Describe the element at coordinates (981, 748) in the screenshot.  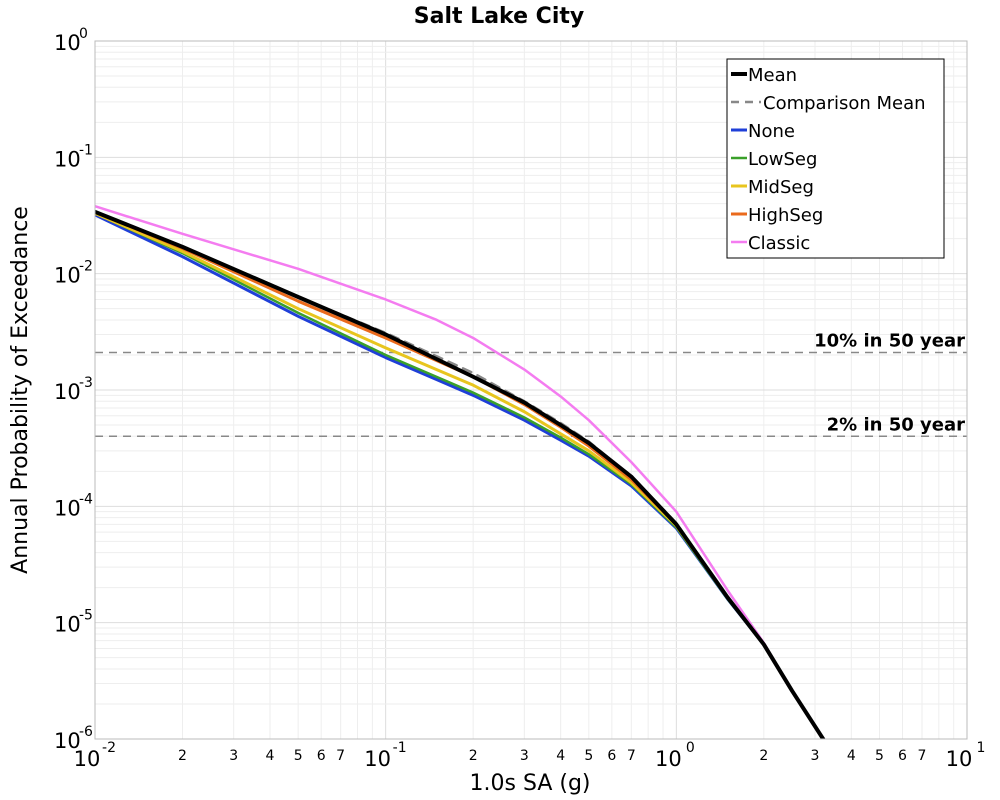
I see `x-tick-exponent: 1` at that location.